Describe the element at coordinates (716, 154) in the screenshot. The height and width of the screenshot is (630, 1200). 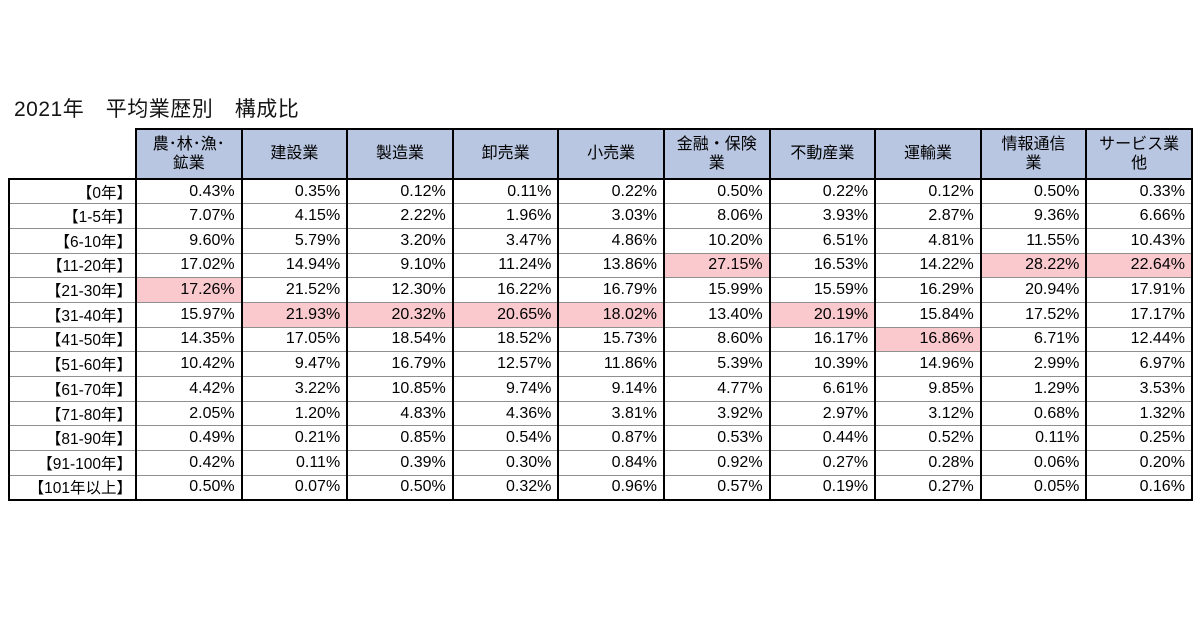
I see `column-header-5: 金融・保険 業` at that location.